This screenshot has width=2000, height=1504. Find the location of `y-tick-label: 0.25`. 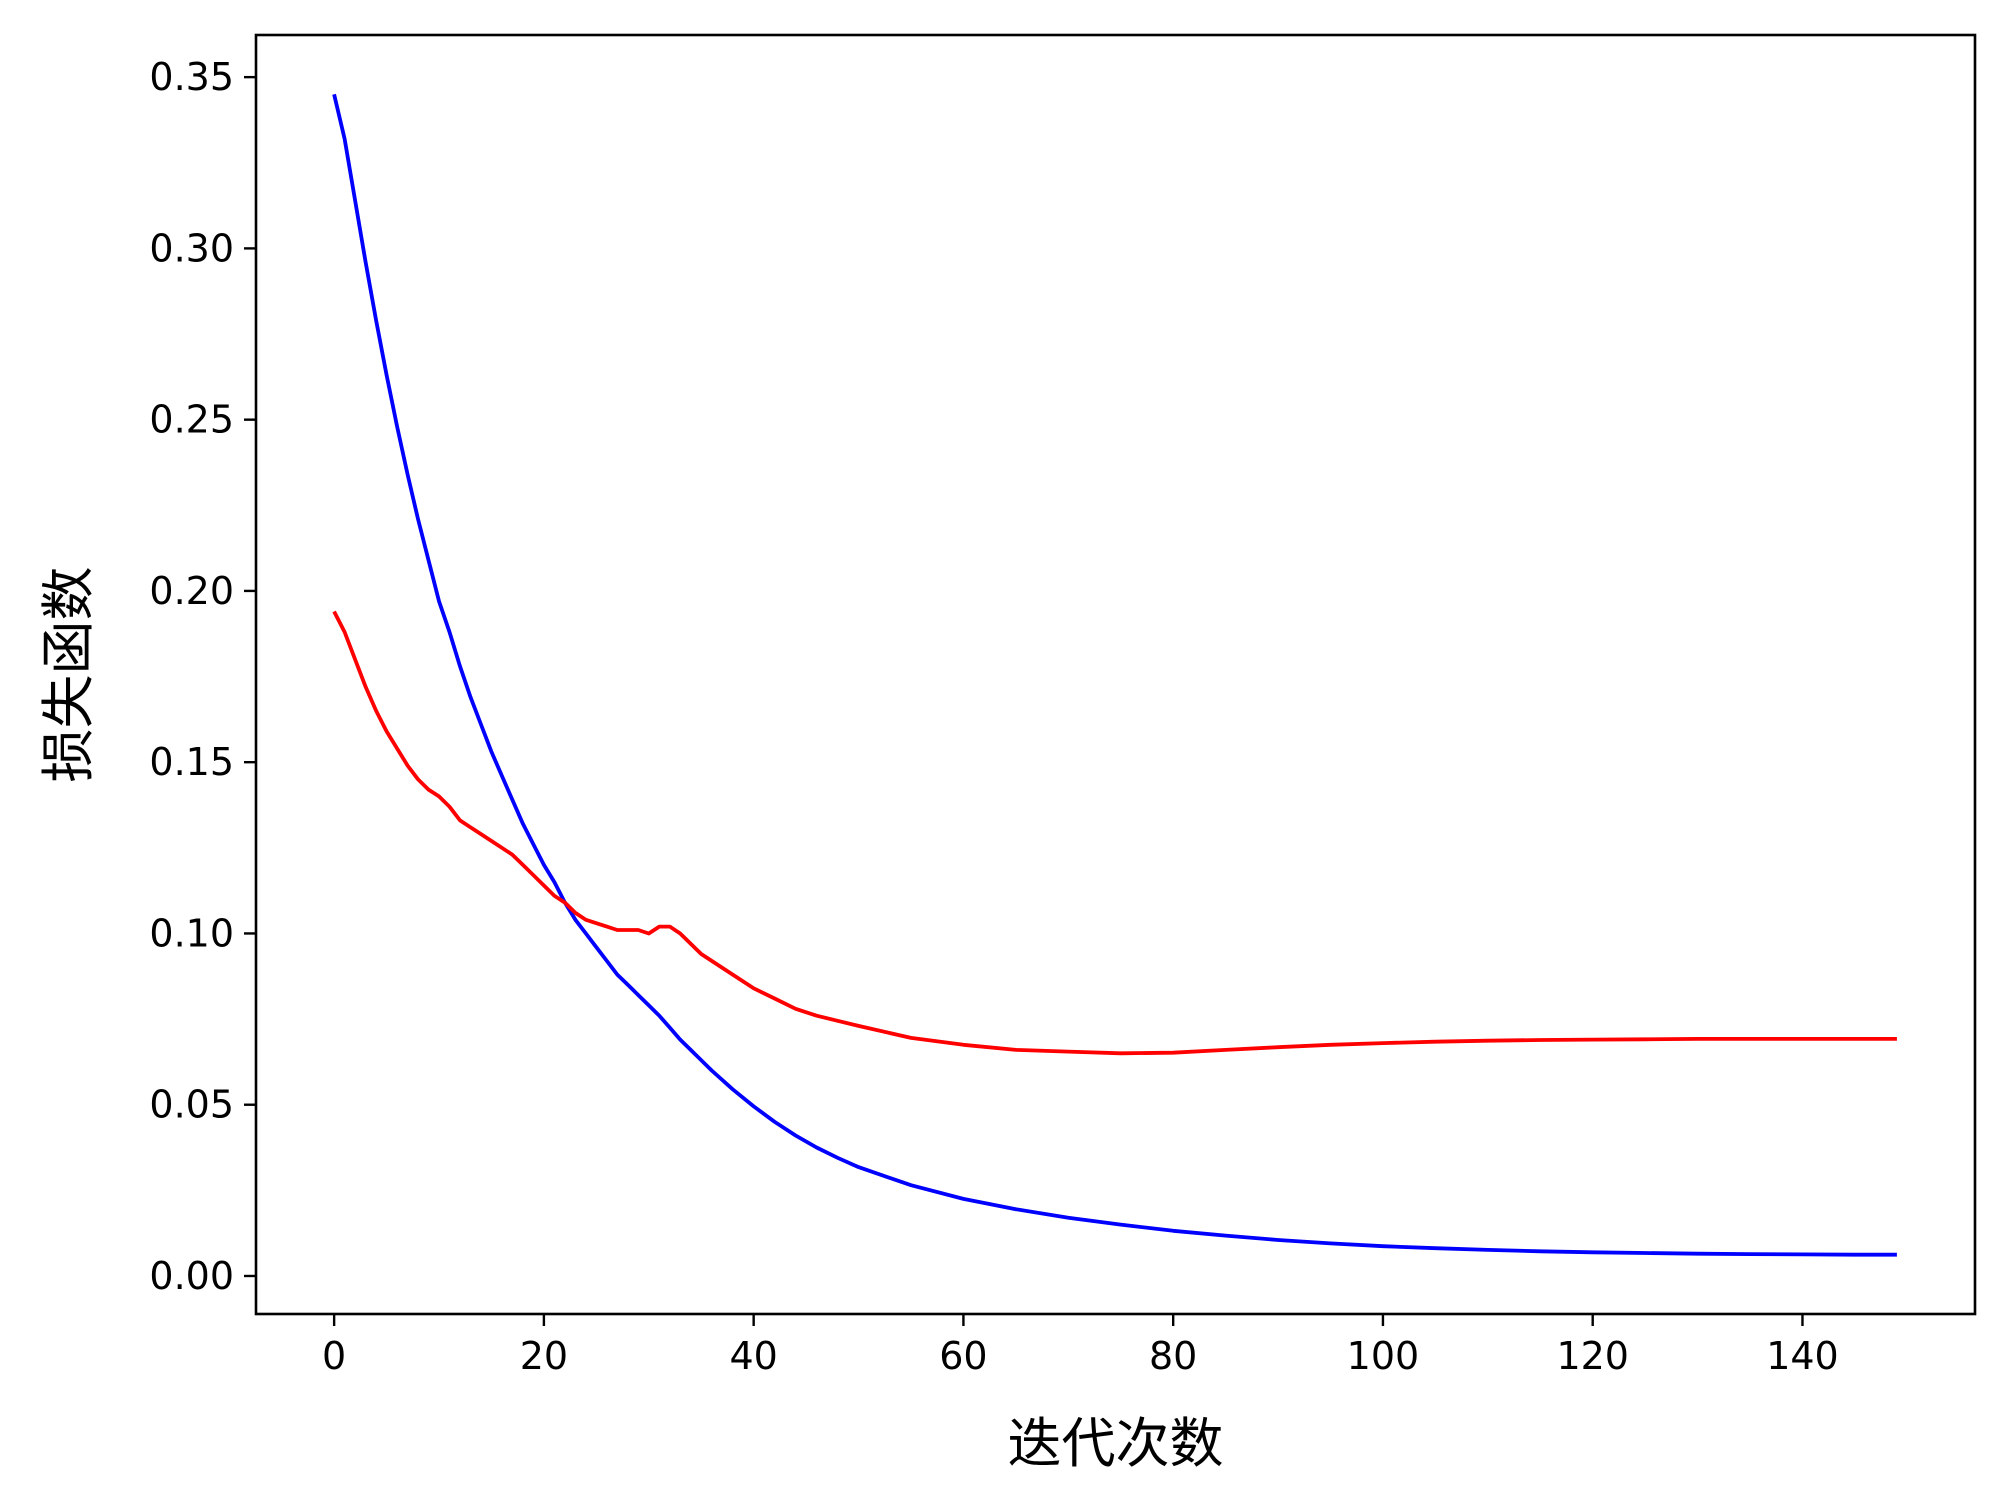

y-tick-label: 0.25 is located at coordinates (191, 420).